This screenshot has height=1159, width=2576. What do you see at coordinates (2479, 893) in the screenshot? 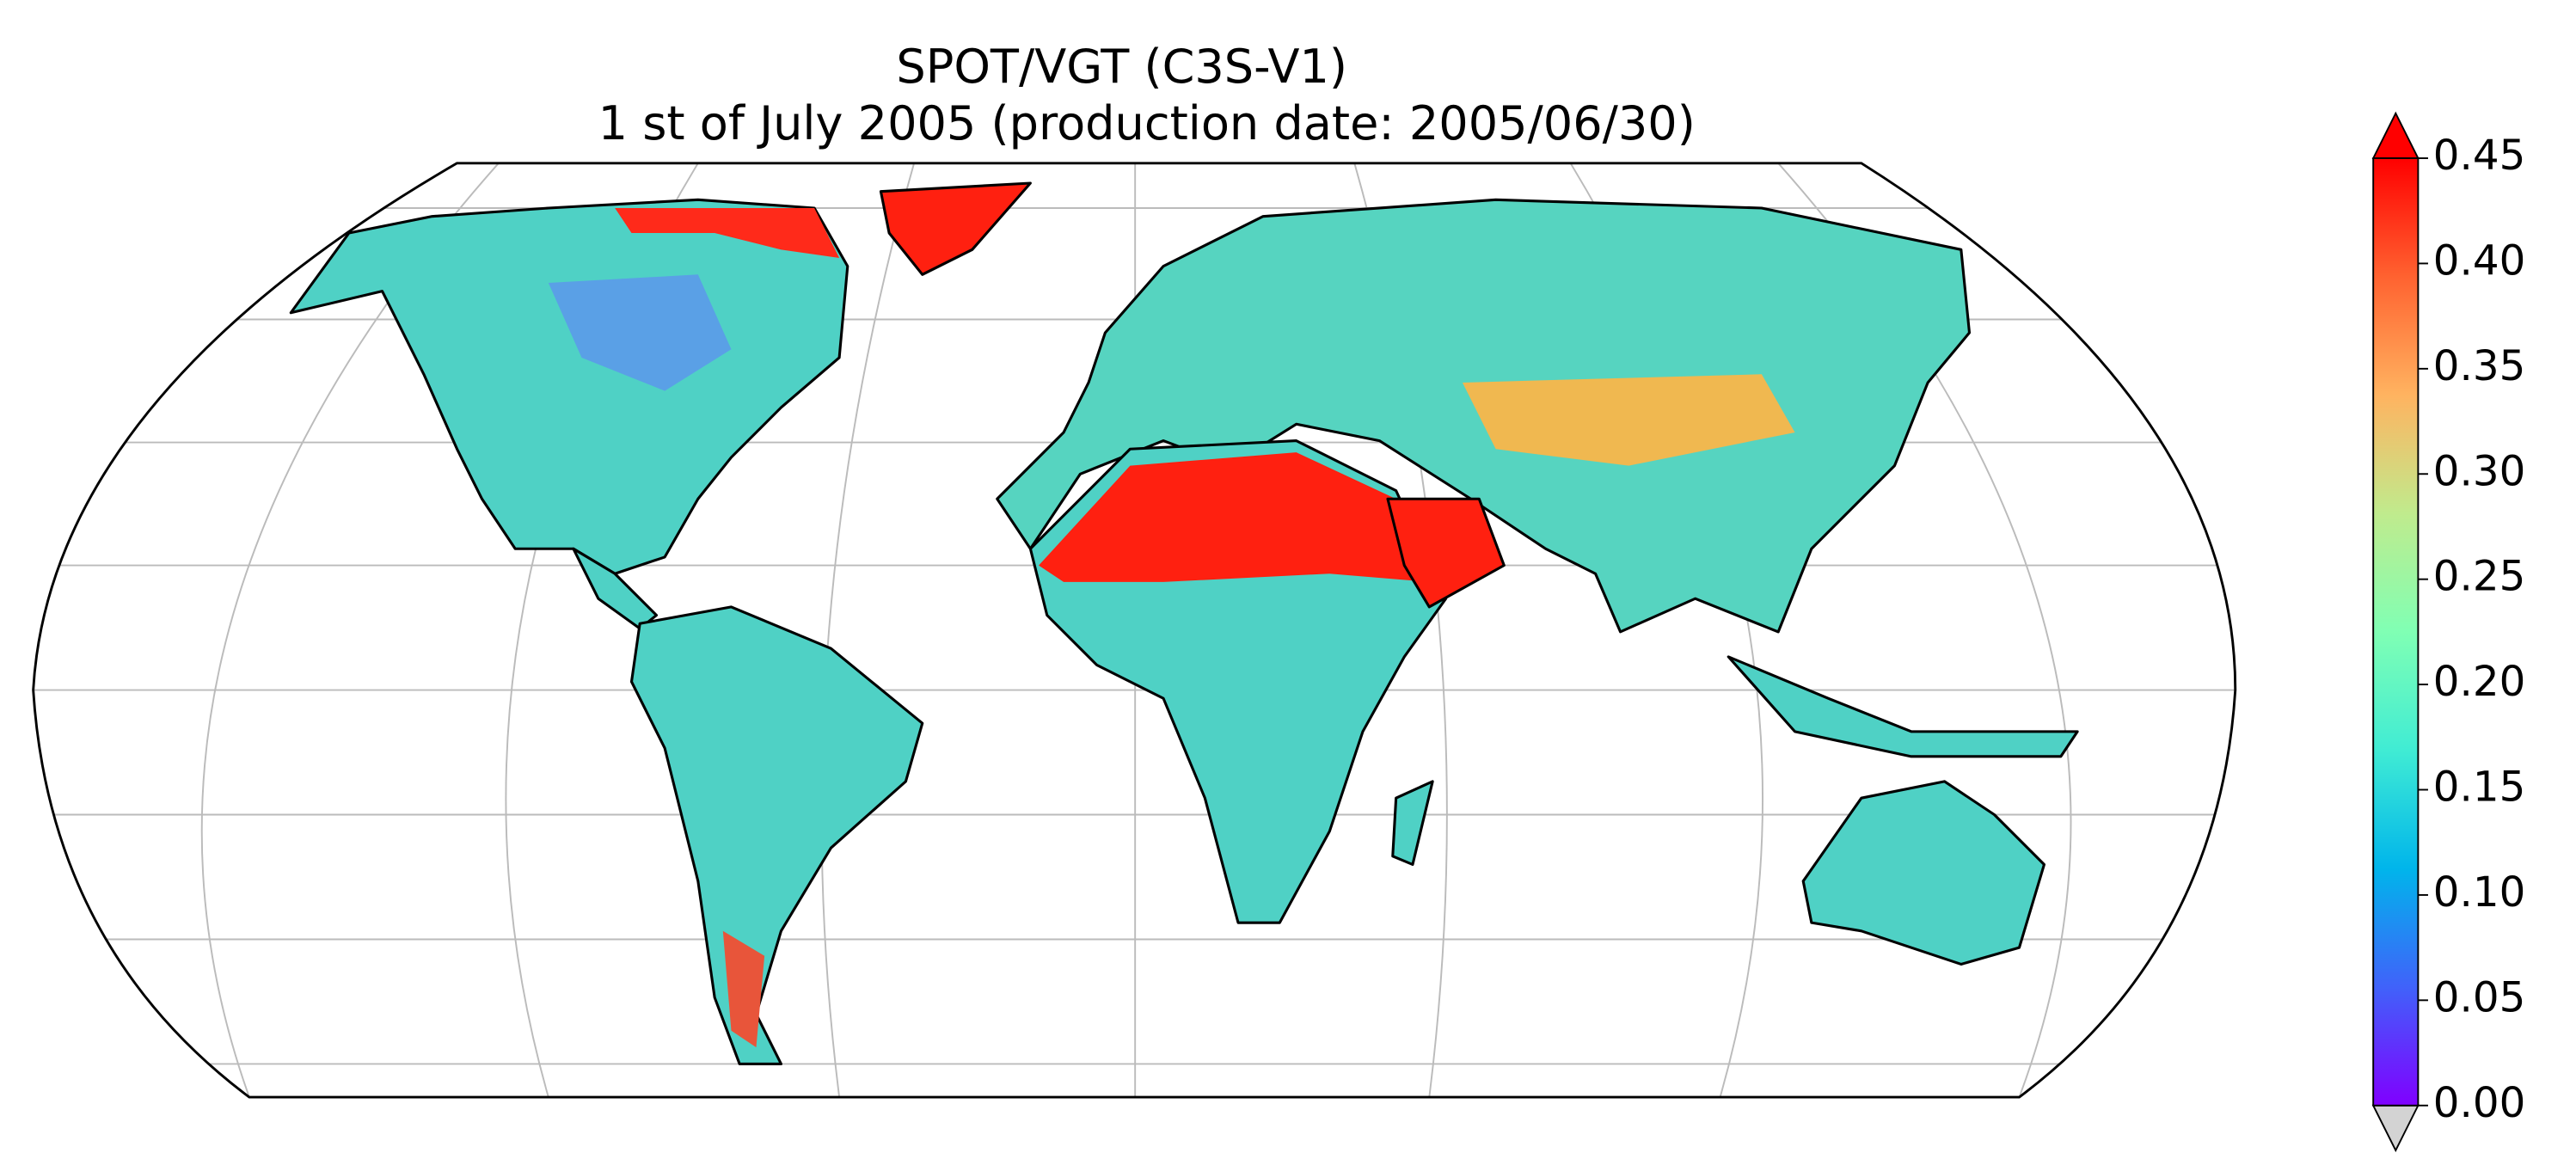
I see `colorbar-tick-label: 0.10` at bounding box center [2479, 893].